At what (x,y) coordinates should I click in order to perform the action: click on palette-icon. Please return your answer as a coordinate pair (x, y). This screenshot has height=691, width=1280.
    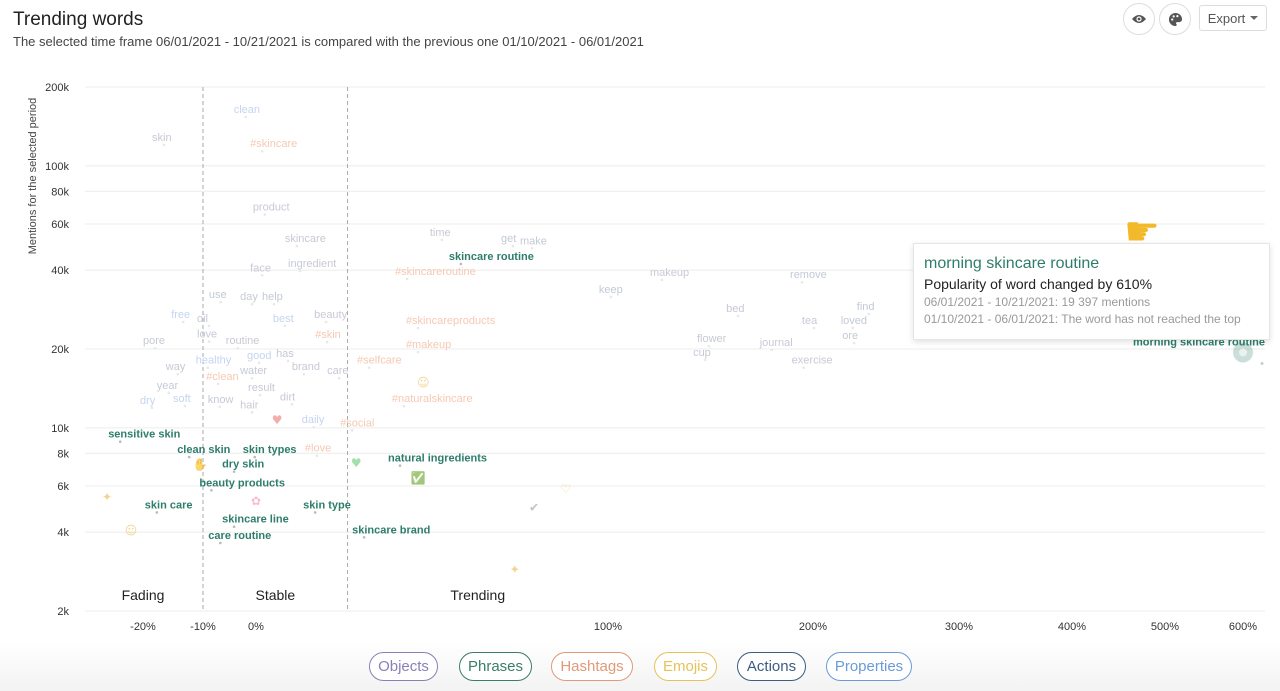
    Looking at the image, I should click on (1175, 19).